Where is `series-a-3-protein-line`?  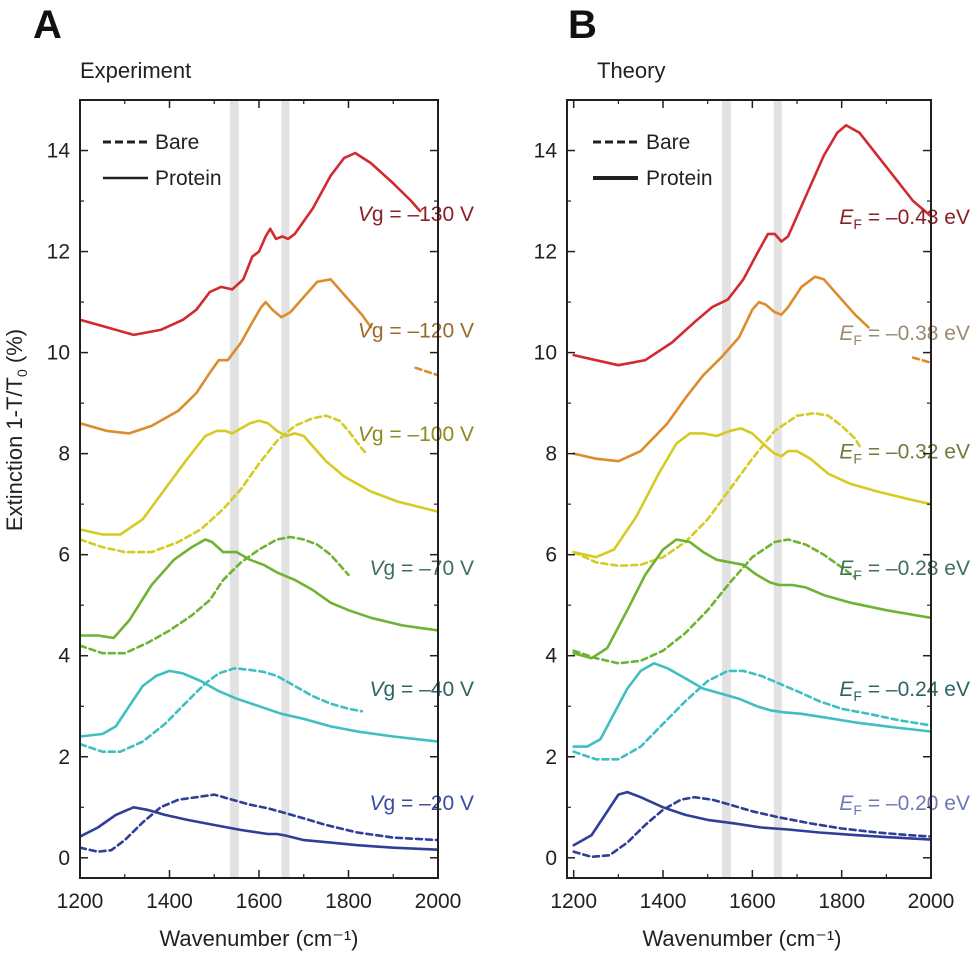 series-a-3-protein-line is located at coordinates (259, 589).